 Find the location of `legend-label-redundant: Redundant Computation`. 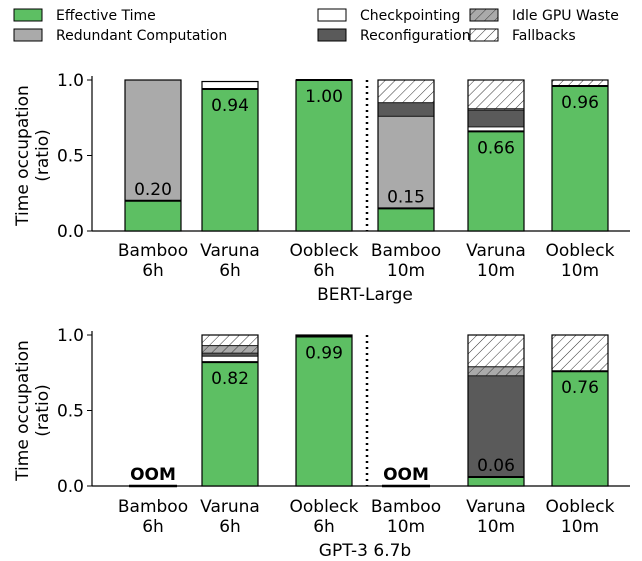

legend-label-redundant: Redundant Computation is located at coordinates (141, 36).